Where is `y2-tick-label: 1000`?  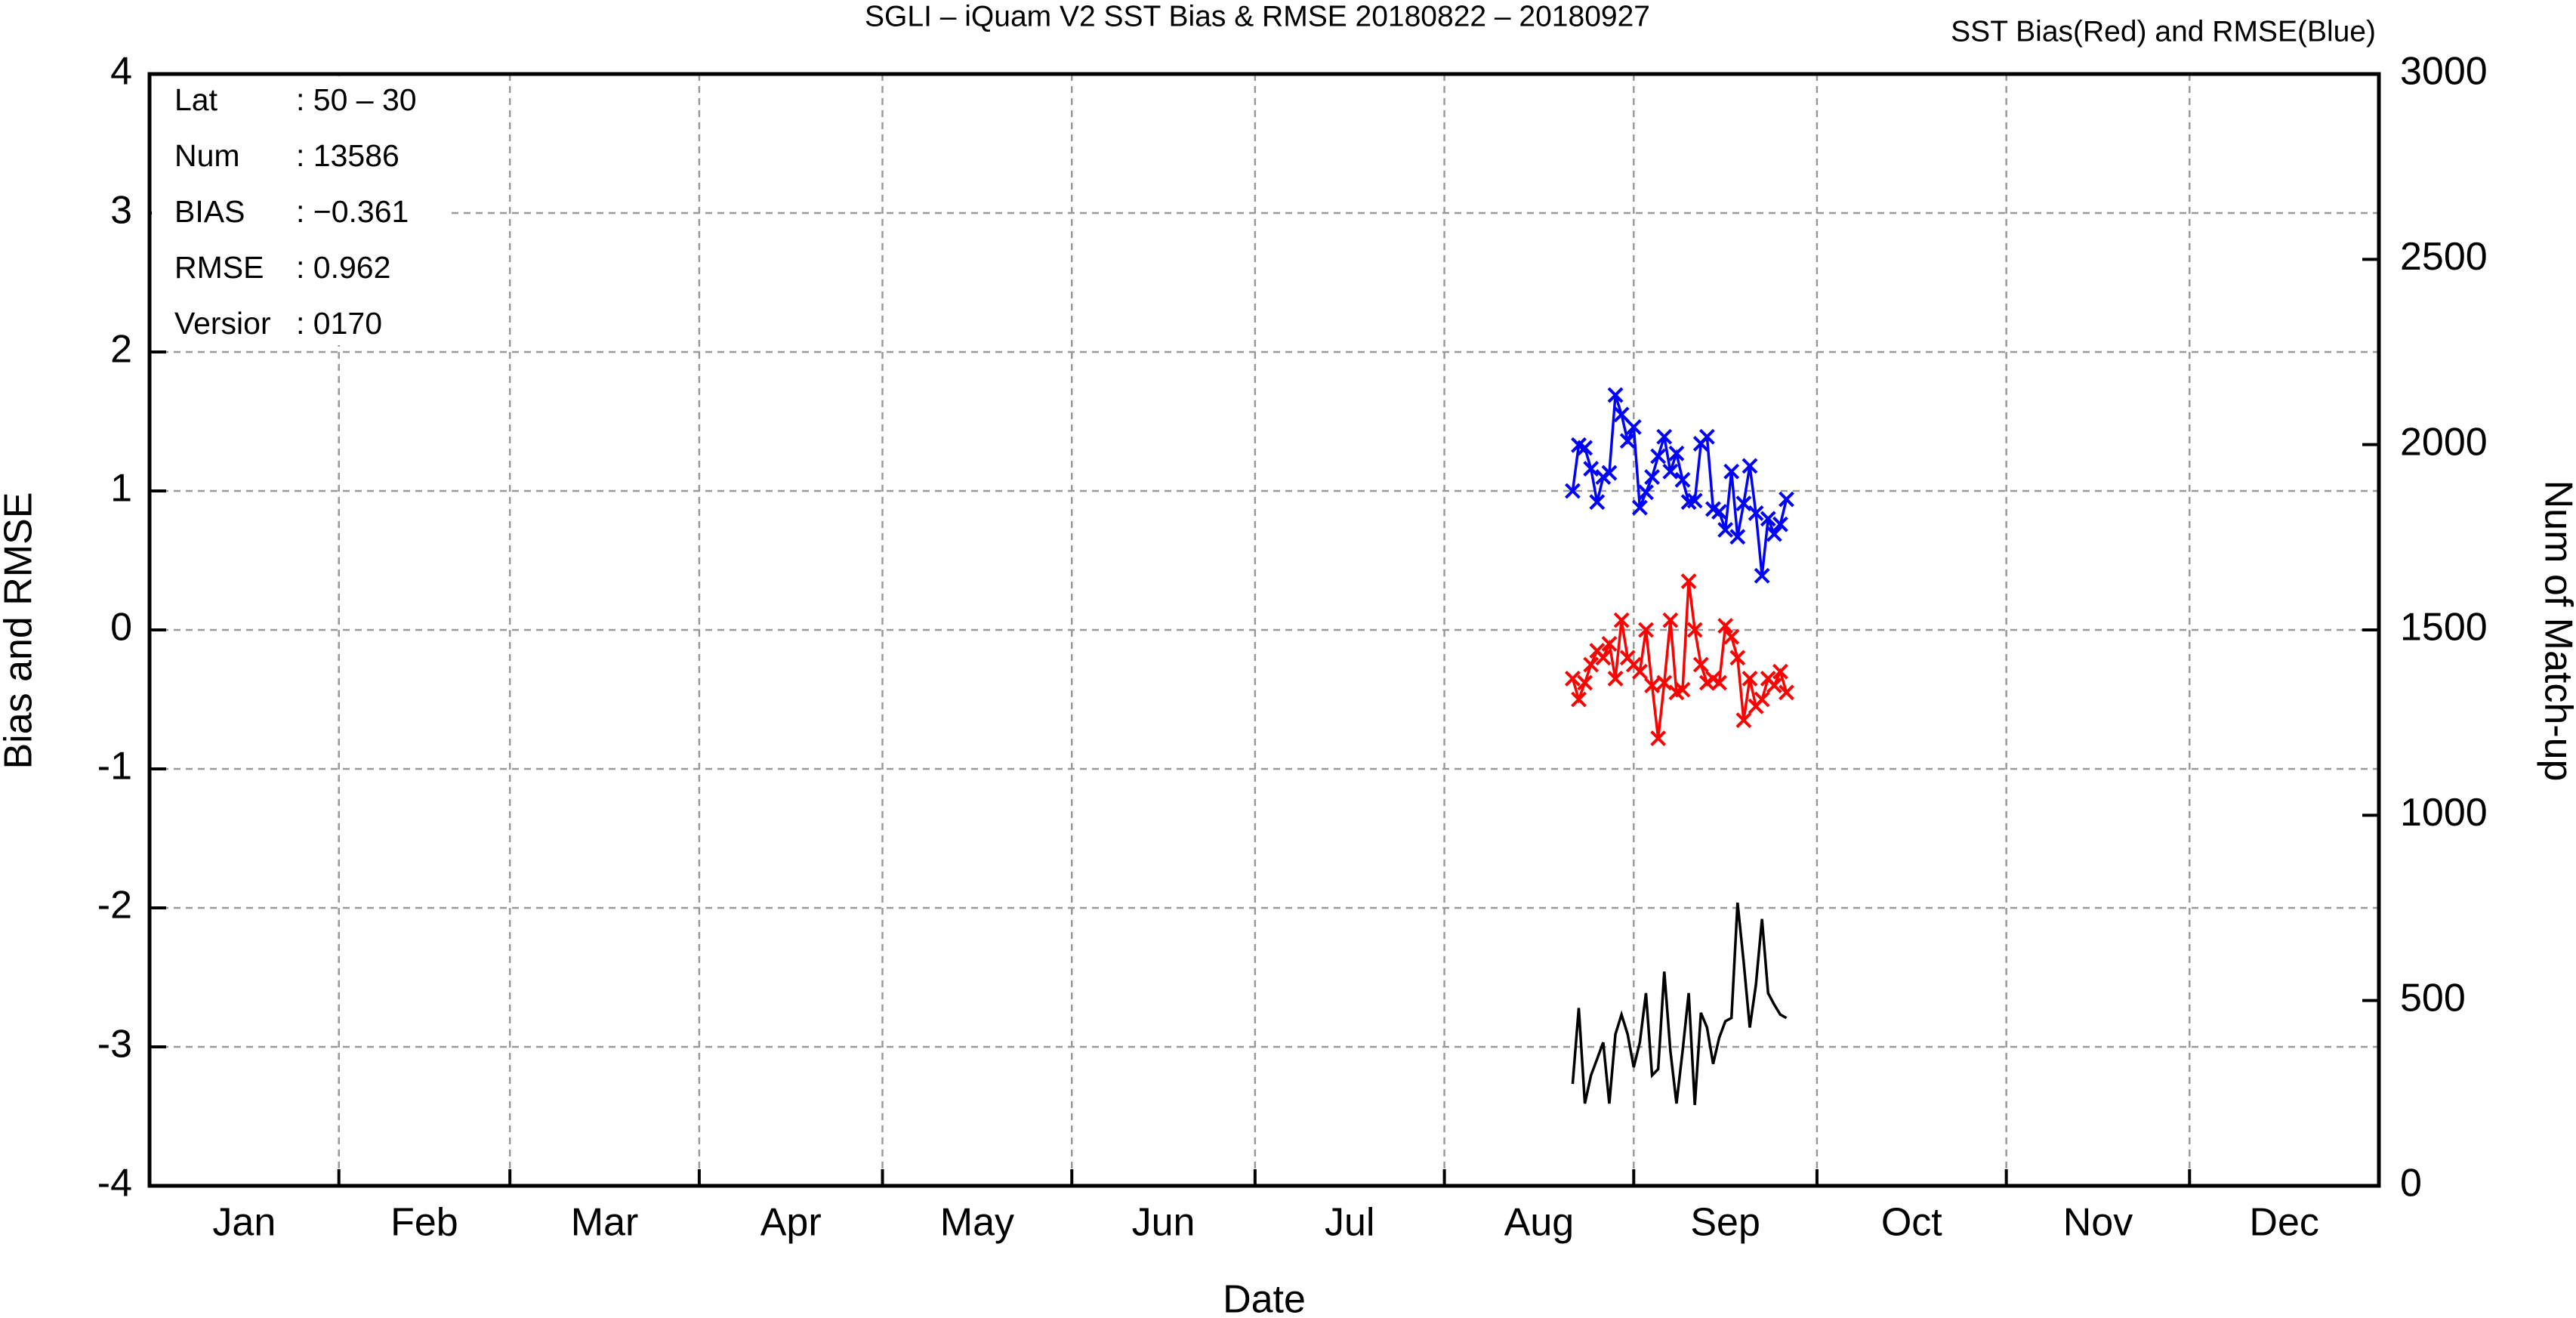 y2-tick-label: 1000 is located at coordinates (2444, 813).